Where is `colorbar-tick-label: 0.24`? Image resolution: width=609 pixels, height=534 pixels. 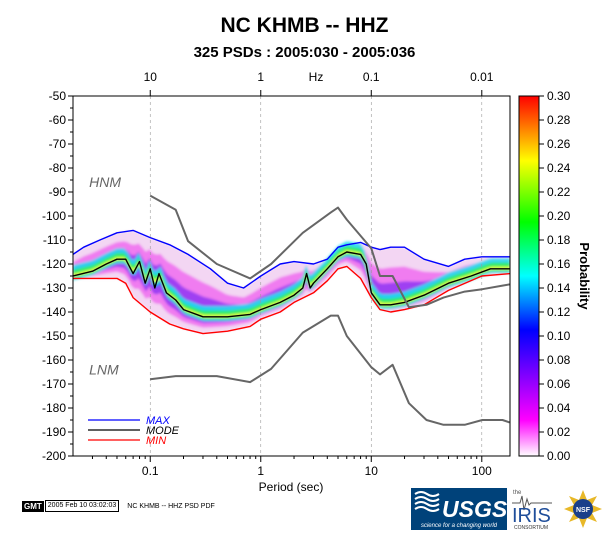 colorbar-tick-label: 0.24 is located at coordinates (559, 168).